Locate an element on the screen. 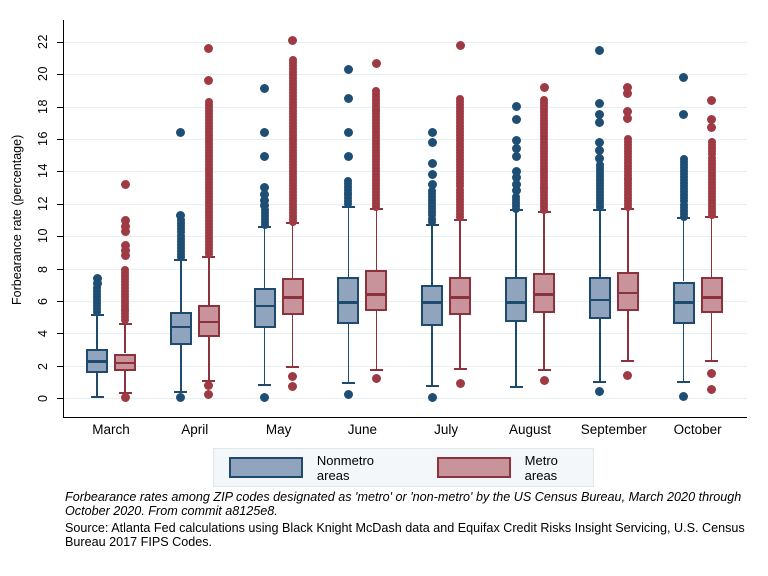  outlier-metro-july is located at coordinates (460, 45).